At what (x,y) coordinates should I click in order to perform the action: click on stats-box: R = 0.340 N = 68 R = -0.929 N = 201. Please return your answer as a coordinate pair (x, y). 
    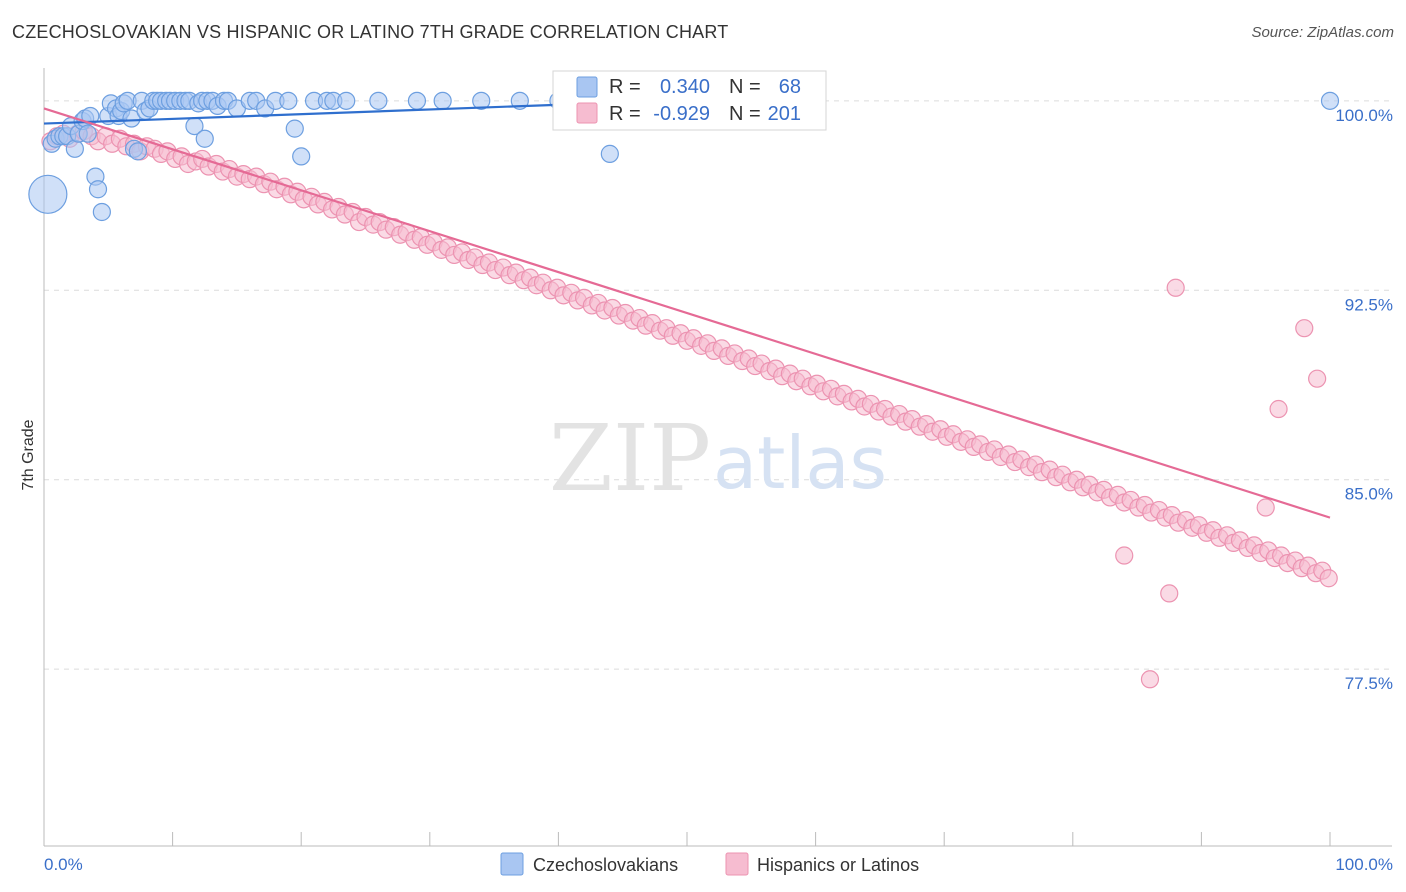
    Looking at the image, I should click on (689, 100).